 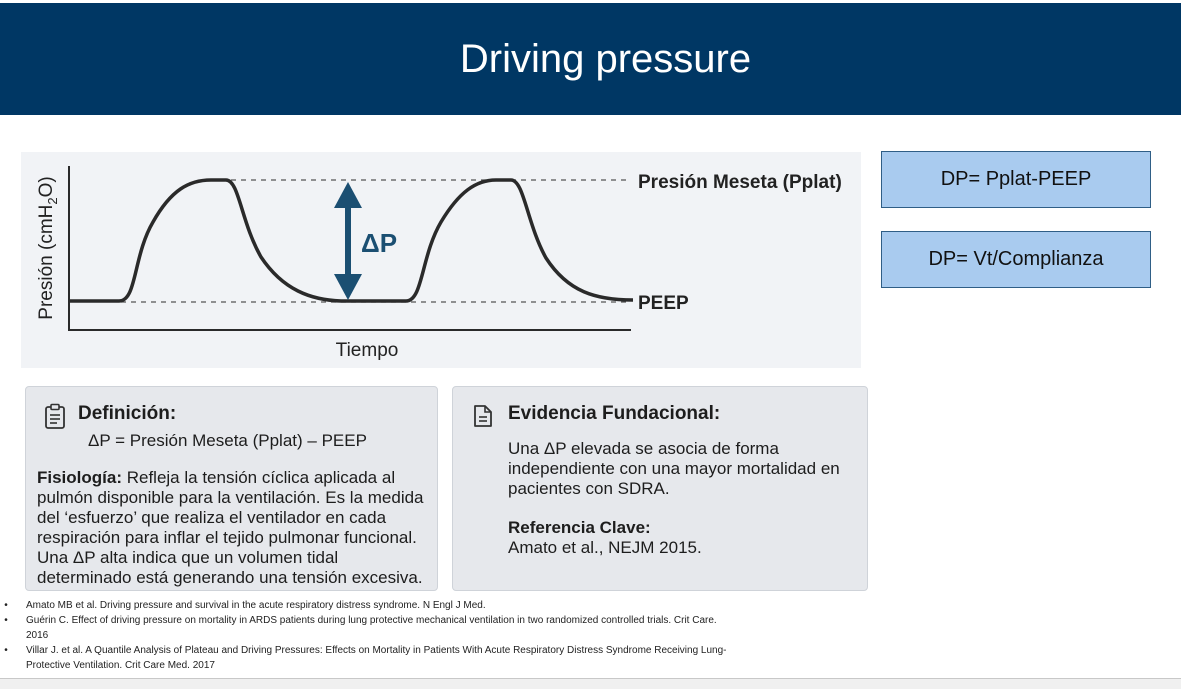 I want to click on pplat-label: Presión Meseta (Pplat), so click(x=740, y=182).